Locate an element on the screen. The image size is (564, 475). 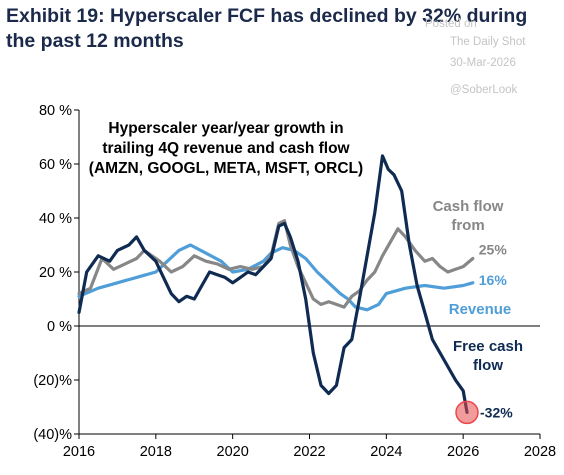
end-label-revenue: 16% is located at coordinates (493, 280).